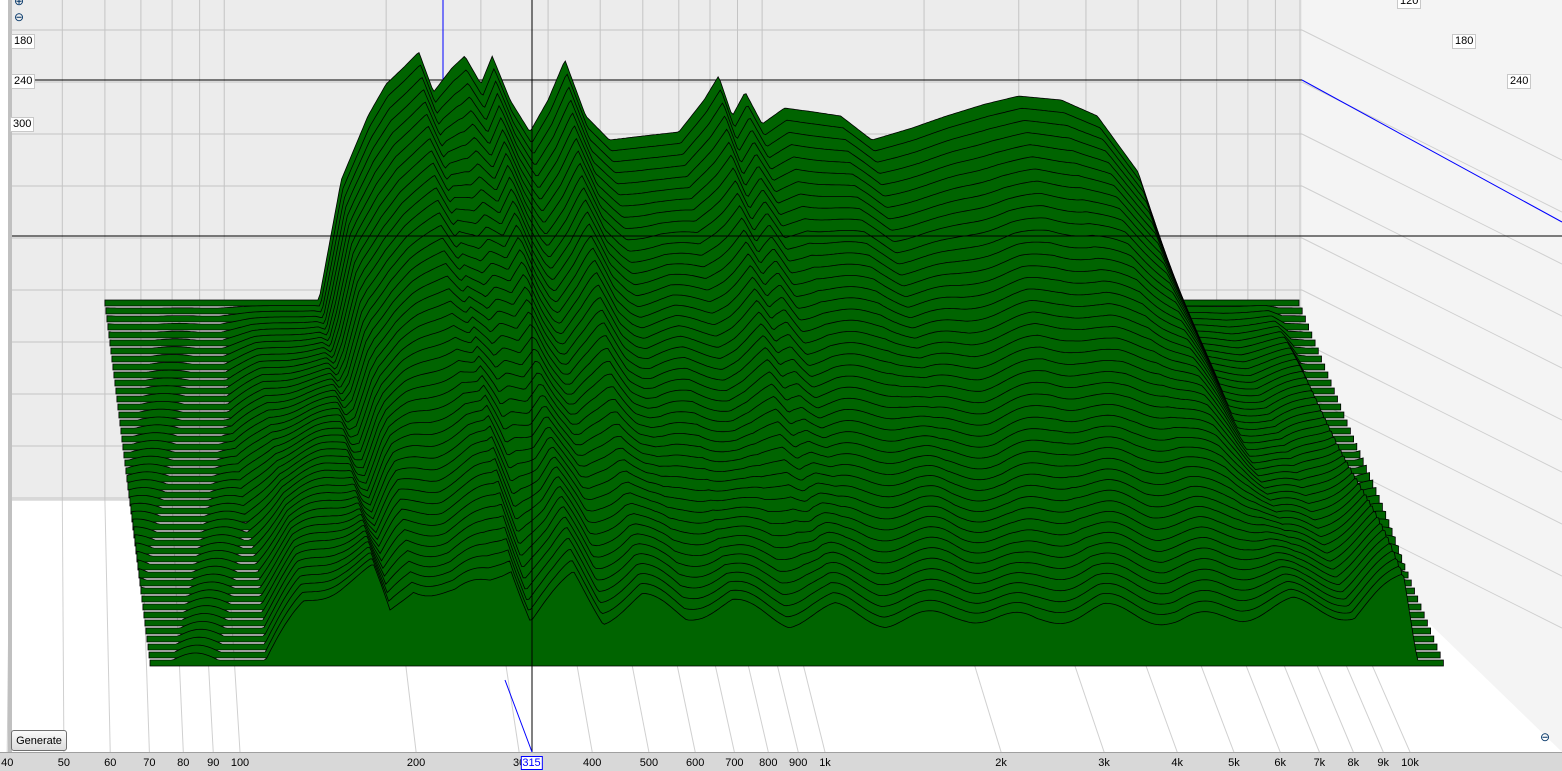 Image resolution: width=1562 pixels, height=771 pixels. Describe the element at coordinates (695, 763) in the screenshot. I see `x-tick-label: 600` at that location.